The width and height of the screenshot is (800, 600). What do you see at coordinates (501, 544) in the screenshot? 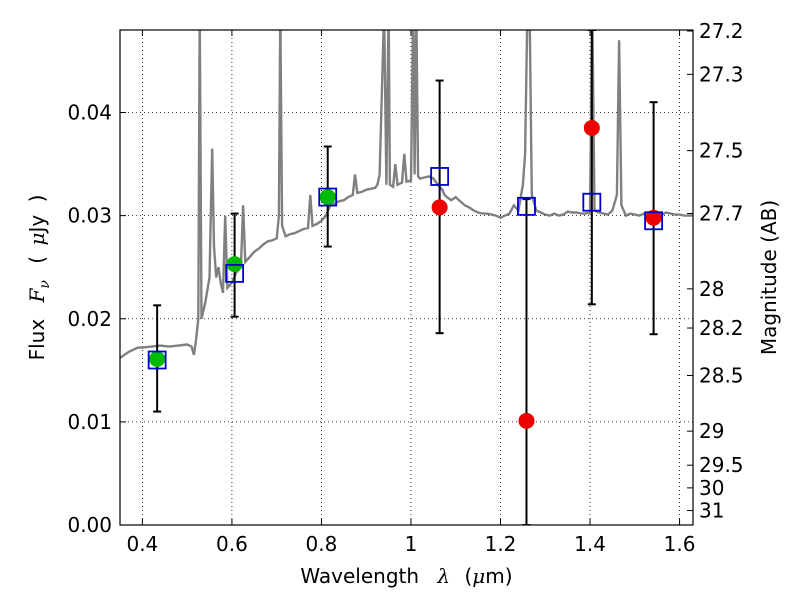
I see `x-tick-label: 1.2` at bounding box center [501, 544].